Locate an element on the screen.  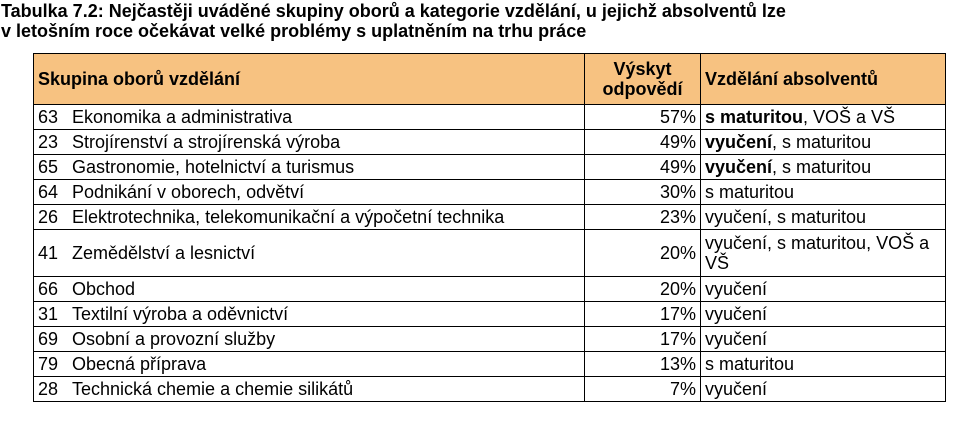
cell-share: 7% is located at coordinates (642, 389).